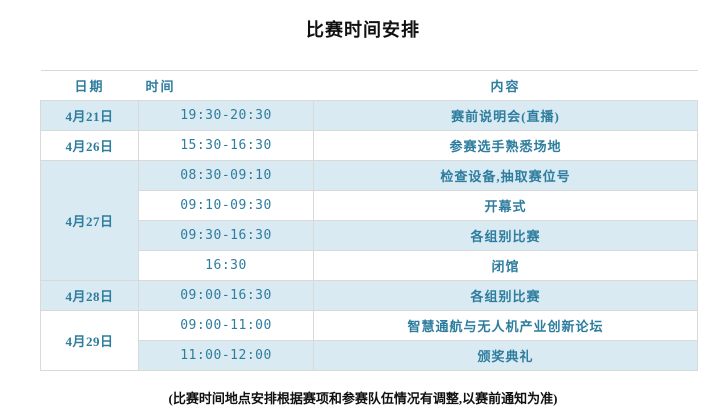 The width and height of the screenshot is (726, 417). Describe the element at coordinates (89, 295) in the screenshot. I see `date-cell: 4月28日` at that location.